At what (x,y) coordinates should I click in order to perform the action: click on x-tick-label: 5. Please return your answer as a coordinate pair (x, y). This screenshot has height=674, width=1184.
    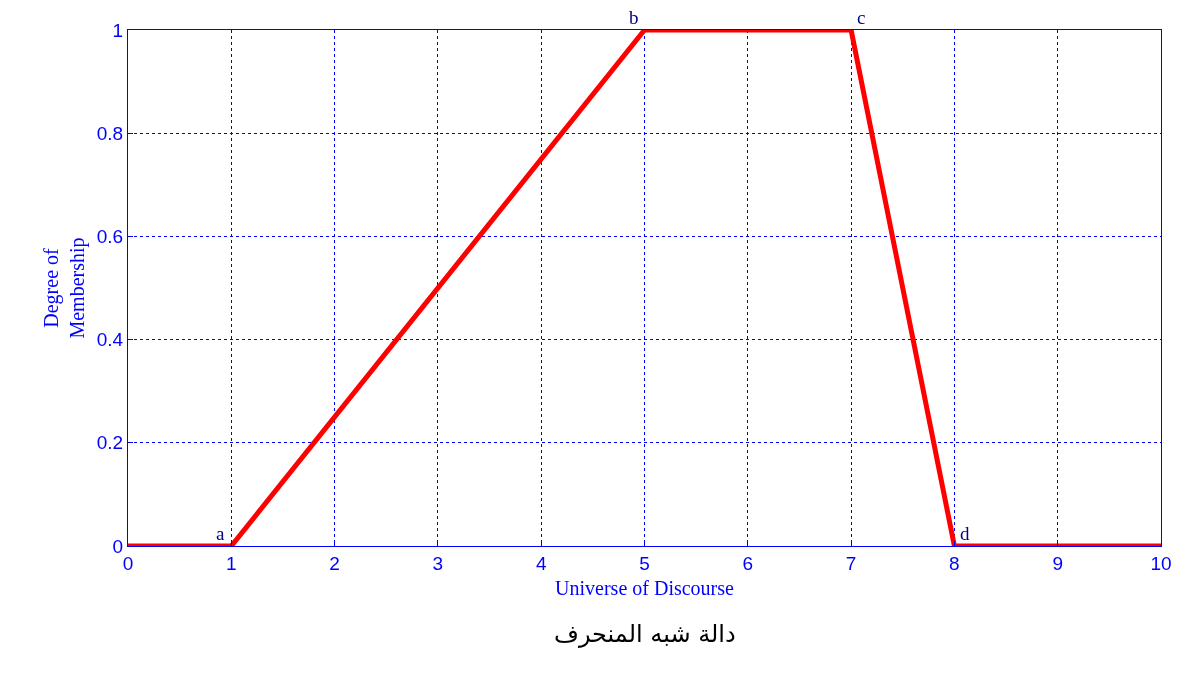
    Looking at the image, I should click on (644, 563).